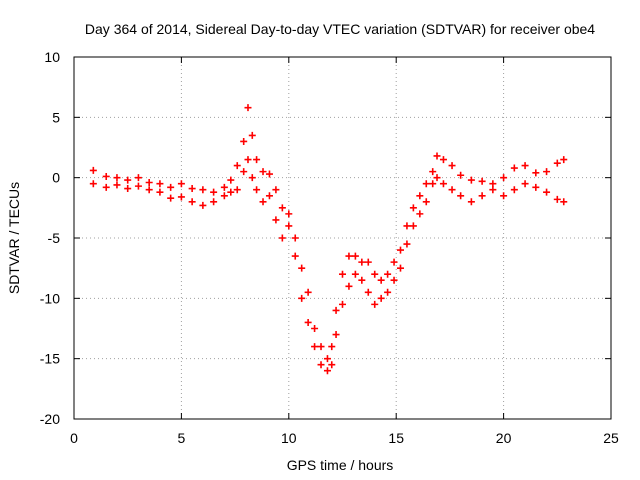  What do you see at coordinates (396, 438) in the screenshot?
I see `x-tick-label: 15` at bounding box center [396, 438].